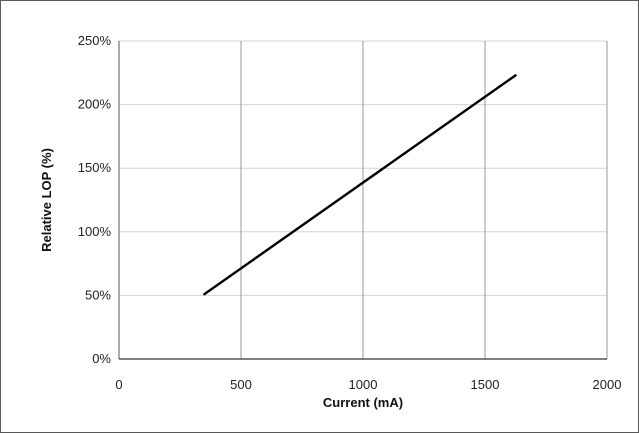 The width and height of the screenshot is (639, 434). Describe the element at coordinates (95, 167) in the screenshot. I see `y-tick-label: 150%` at that location.